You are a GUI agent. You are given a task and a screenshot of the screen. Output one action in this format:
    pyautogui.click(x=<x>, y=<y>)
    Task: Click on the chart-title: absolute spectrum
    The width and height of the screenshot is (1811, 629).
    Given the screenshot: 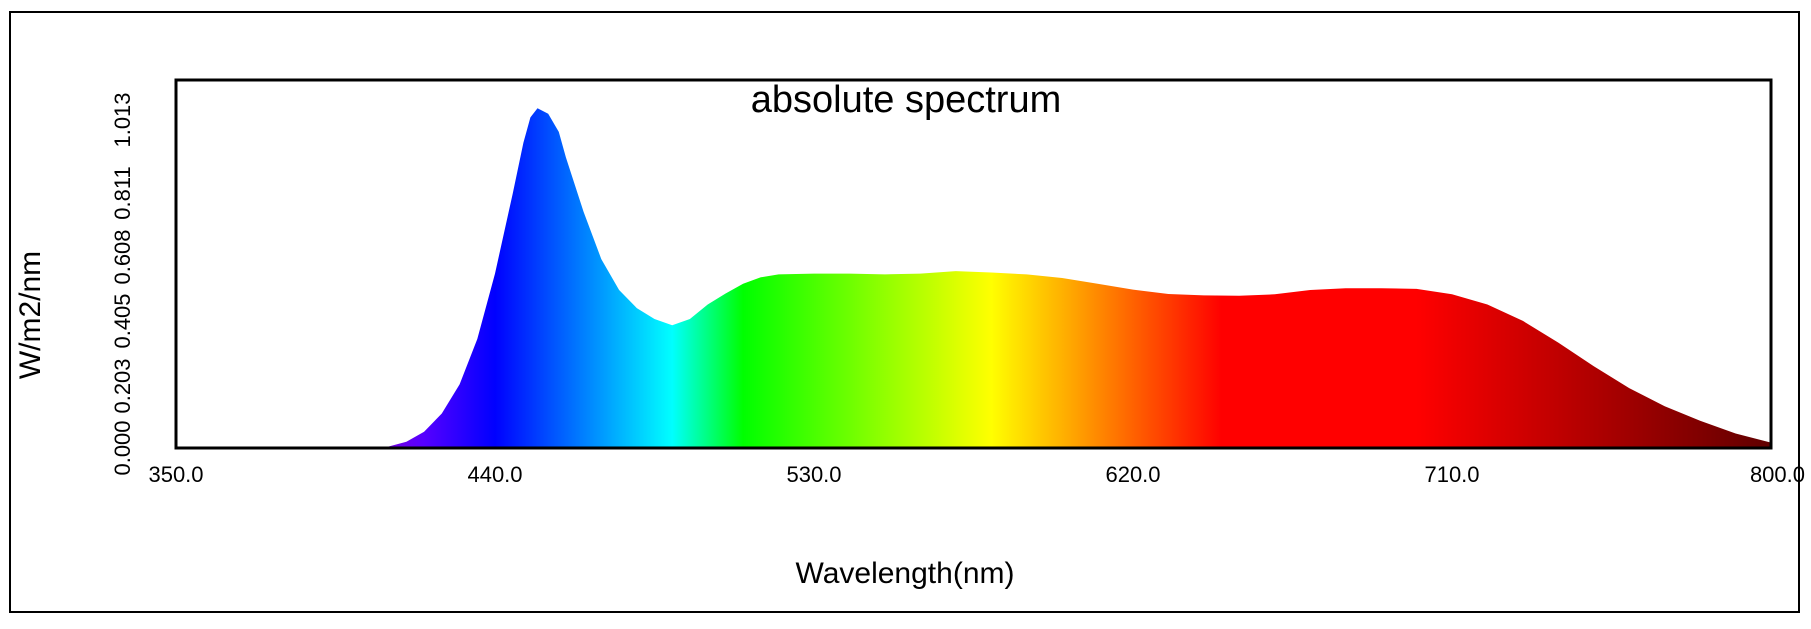 What is the action you would take?
    pyautogui.click(x=906, y=100)
    